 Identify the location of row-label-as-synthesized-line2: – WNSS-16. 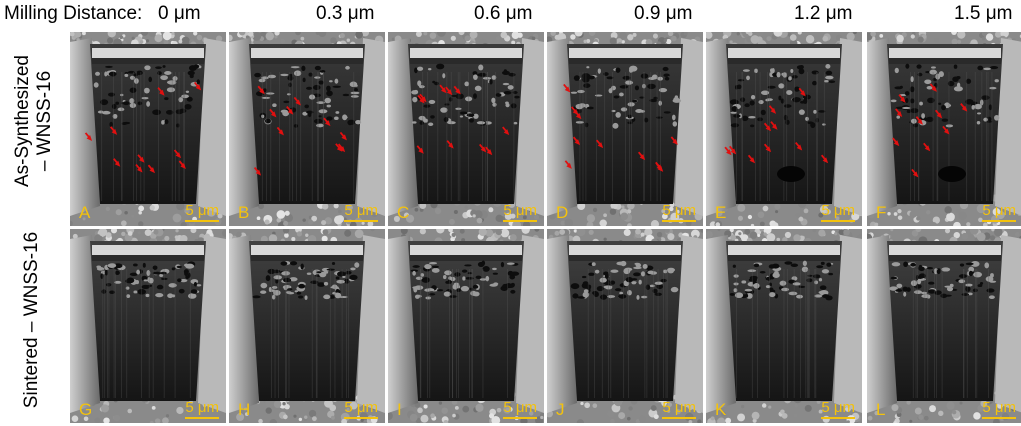
(44, 121).